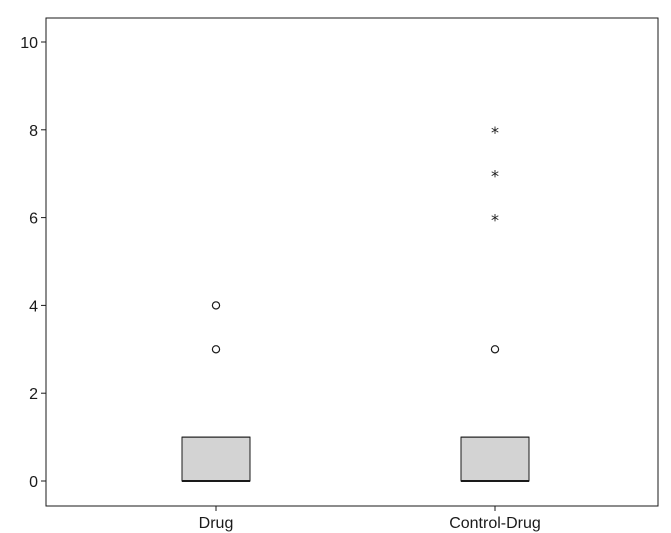 This screenshot has width=671, height=533. What do you see at coordinates (33, 394) in the screenshot?
I see `y-tick-label-2: 2` at bounding box center [33, 394].